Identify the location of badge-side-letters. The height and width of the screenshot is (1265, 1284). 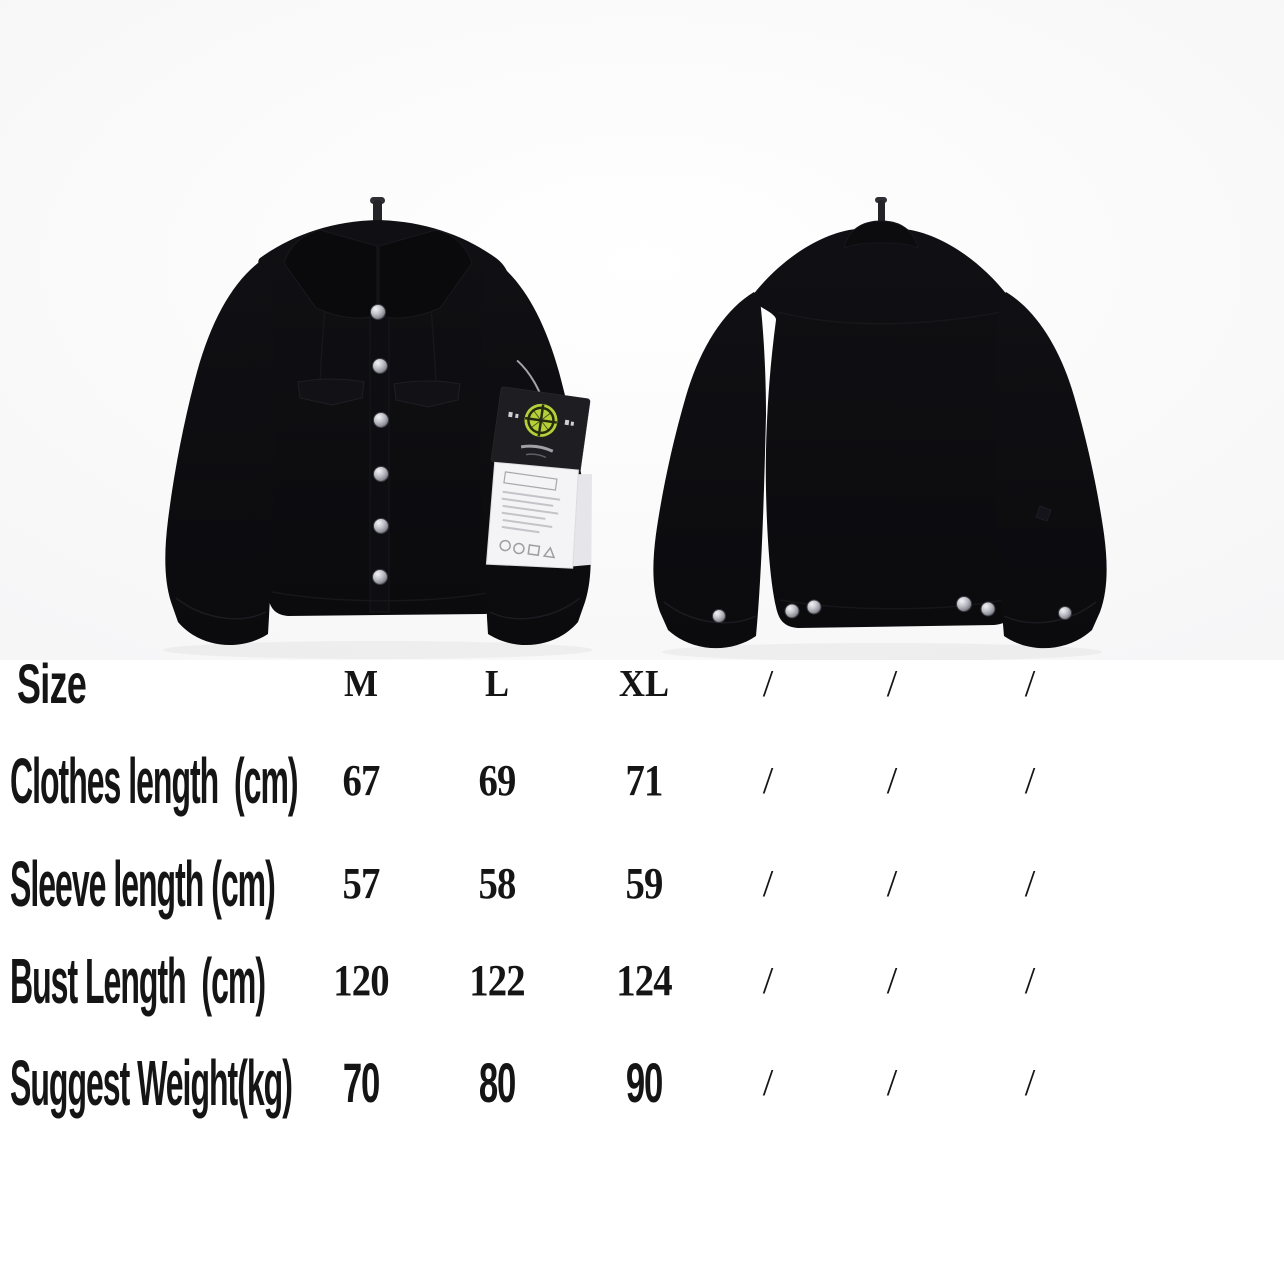
(541, 418).